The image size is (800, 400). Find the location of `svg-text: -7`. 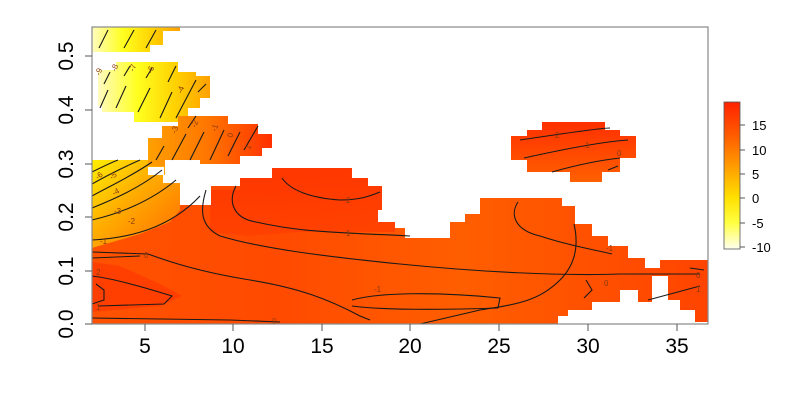

svg-text: -7 is located at coordinates (132, 67).